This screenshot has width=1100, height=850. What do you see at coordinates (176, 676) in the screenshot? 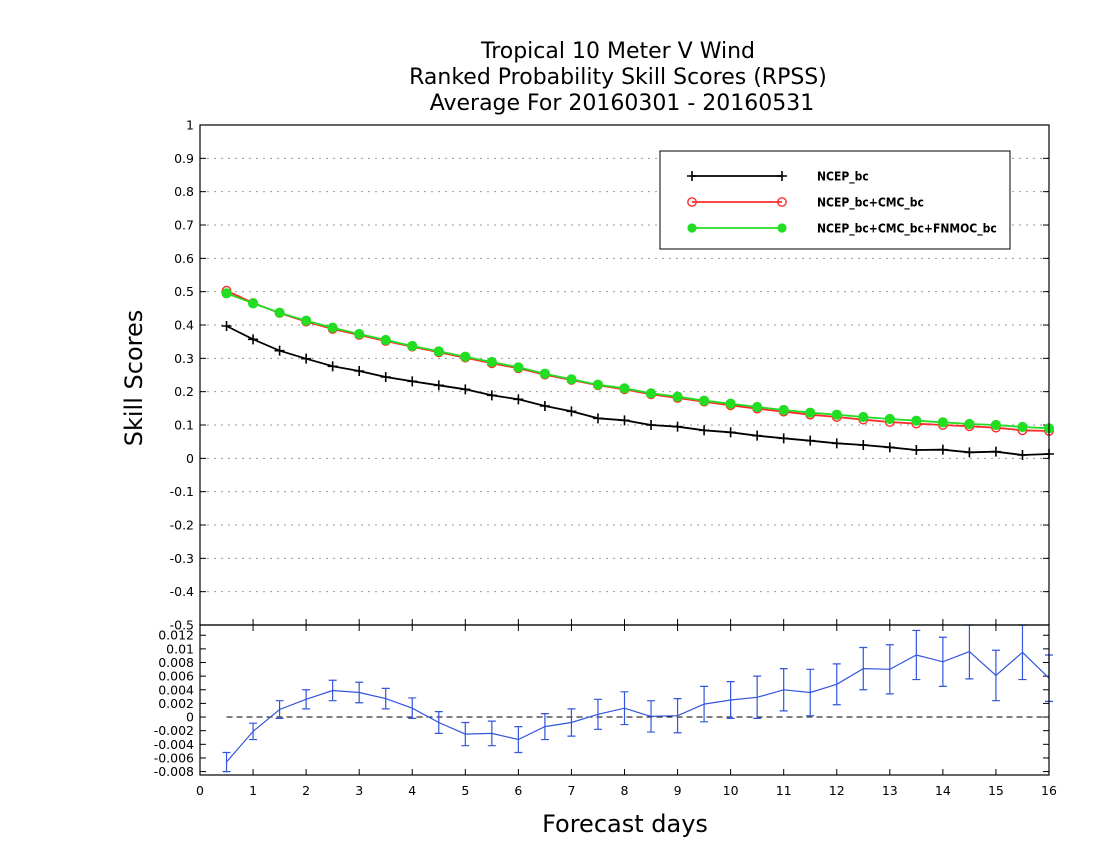
I see `y-tick-label: 0.006` at bounding box center [176, 676].